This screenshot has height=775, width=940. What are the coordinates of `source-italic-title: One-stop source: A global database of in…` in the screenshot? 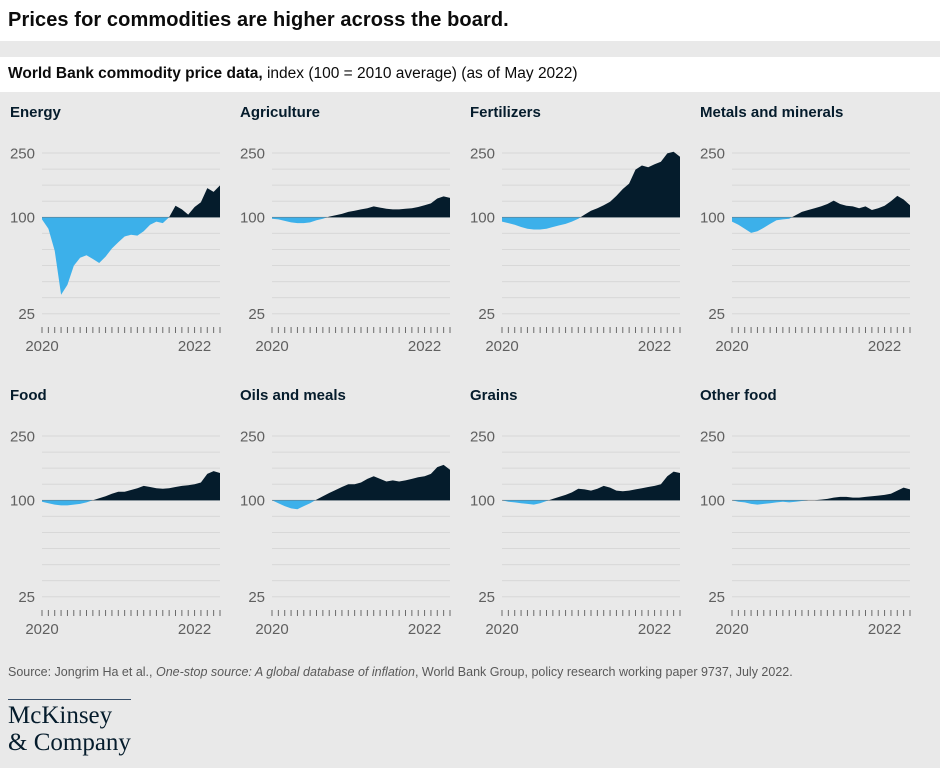 It's located at (285, 672).